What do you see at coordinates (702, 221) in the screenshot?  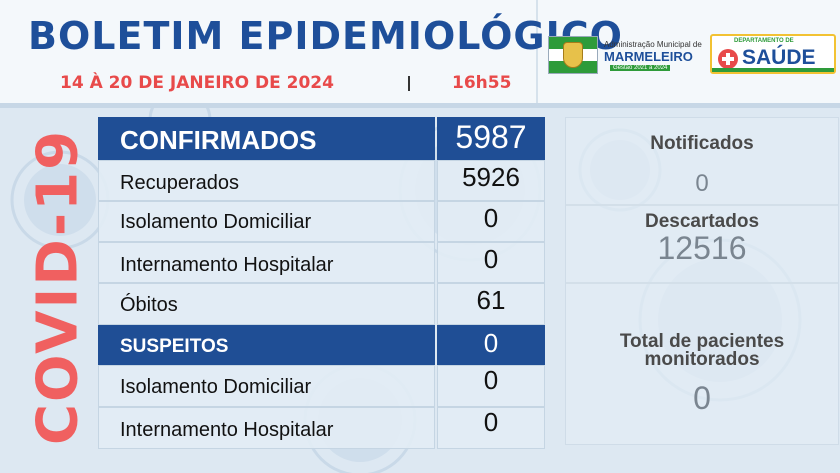 I see `descartados-label: Descartados` at bounding box center [702, 221].